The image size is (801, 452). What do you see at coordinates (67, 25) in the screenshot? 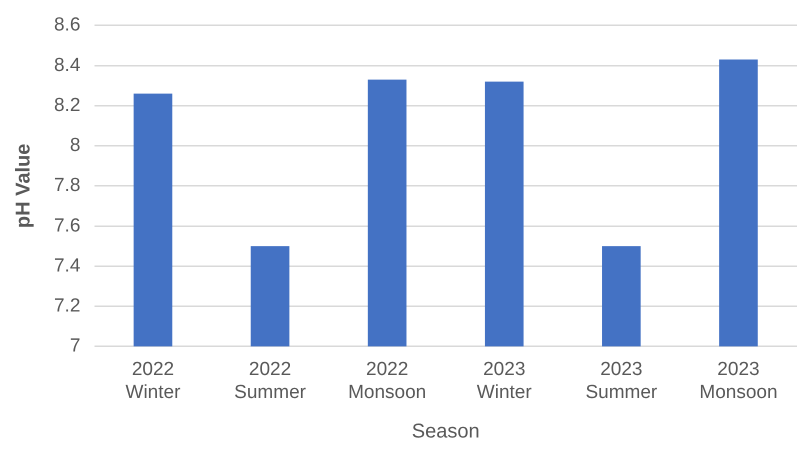
I see `y-tick-label: 8.6` at bounding box center [67, 25].